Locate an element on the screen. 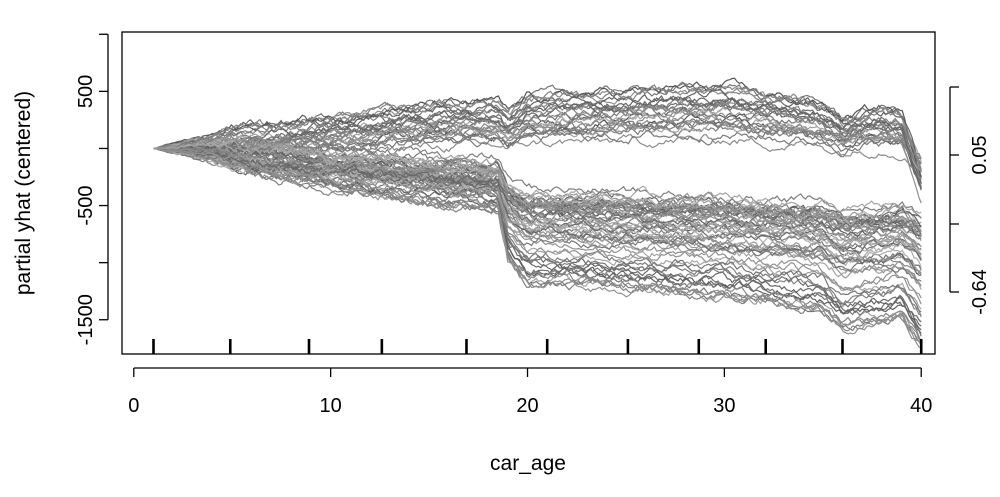  x-tick-label: 0 is located at coordinates (133, 406).